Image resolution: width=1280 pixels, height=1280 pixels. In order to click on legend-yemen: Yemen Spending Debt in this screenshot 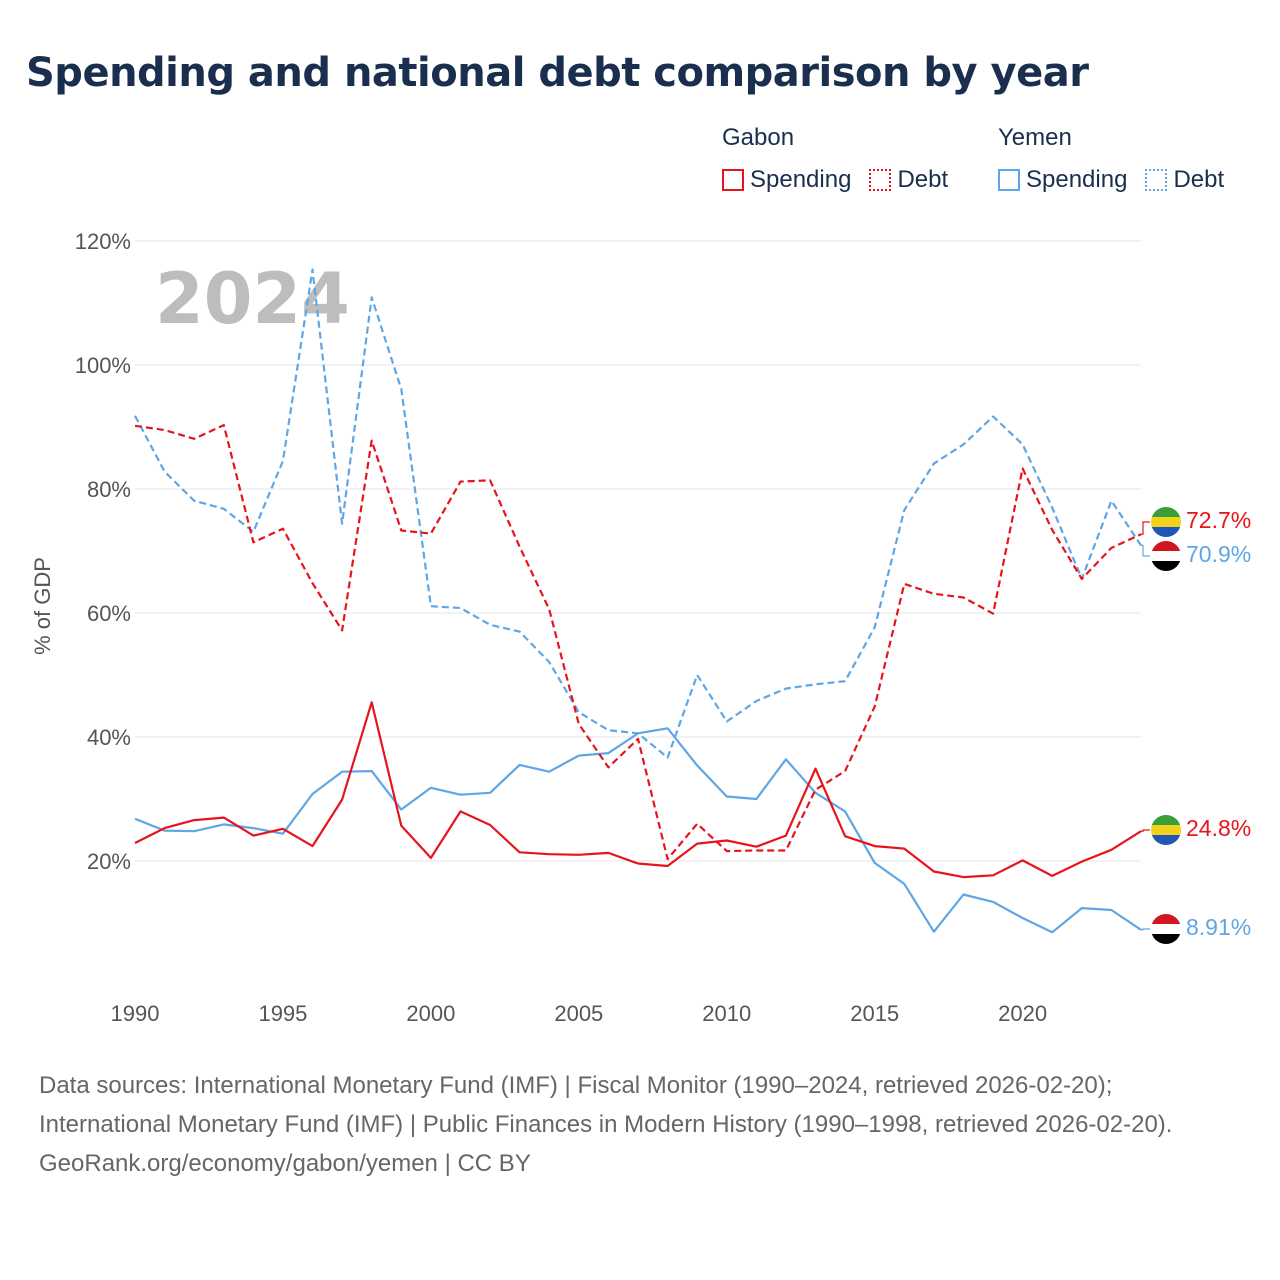, I will do `click(1111, 159)`.